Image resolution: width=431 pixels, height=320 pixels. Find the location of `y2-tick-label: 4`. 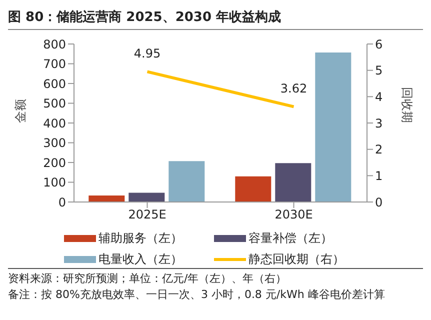

y2-tick-label: 4 is located at coordinates (379, 97).